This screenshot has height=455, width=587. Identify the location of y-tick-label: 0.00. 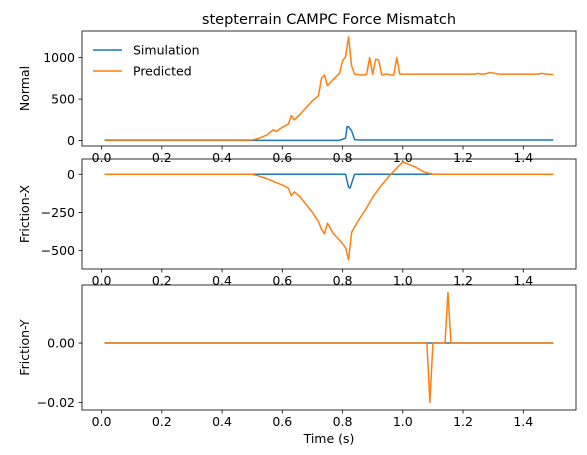
(61, 343).